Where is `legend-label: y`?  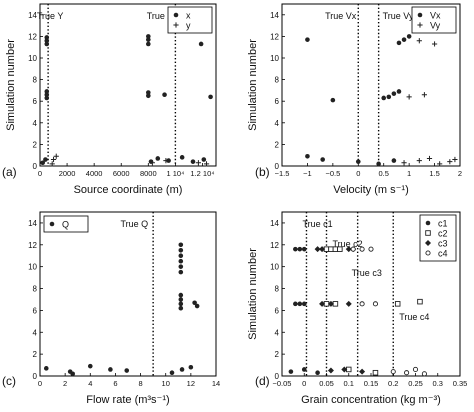 legend-label: y is located at coordinates (188, 26).